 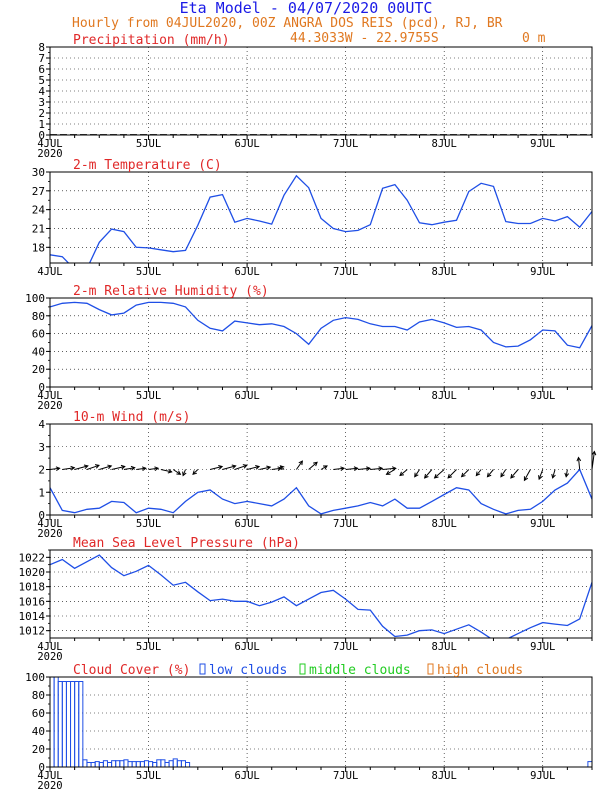 I want to click on y-tick-label: 1022, so click(x=32, y=557).